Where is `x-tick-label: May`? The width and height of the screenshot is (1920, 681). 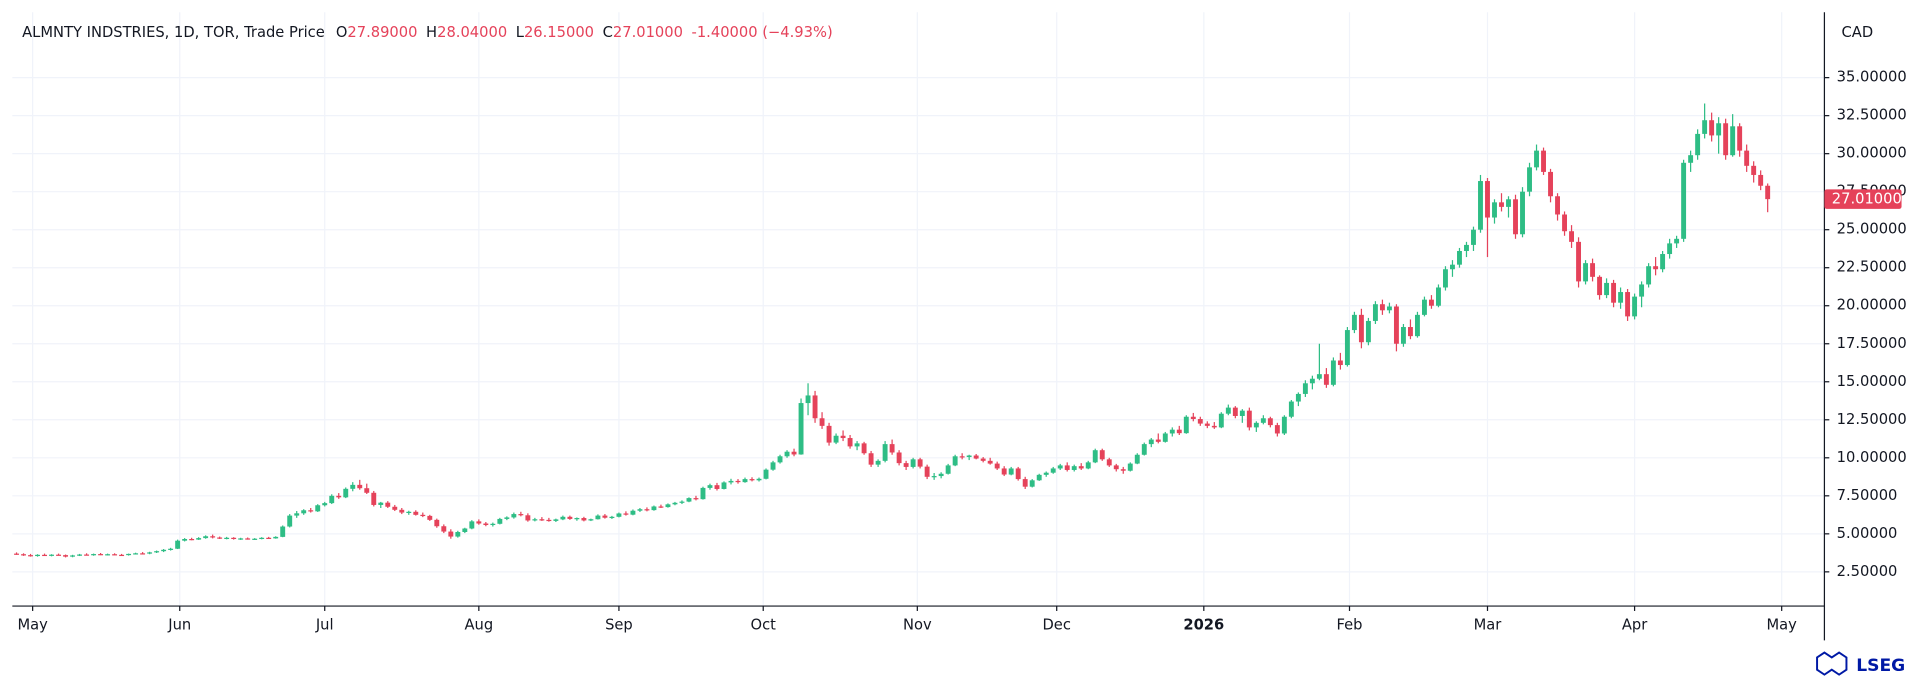
x-tick-label: May is located at coordinates (1781, 625).